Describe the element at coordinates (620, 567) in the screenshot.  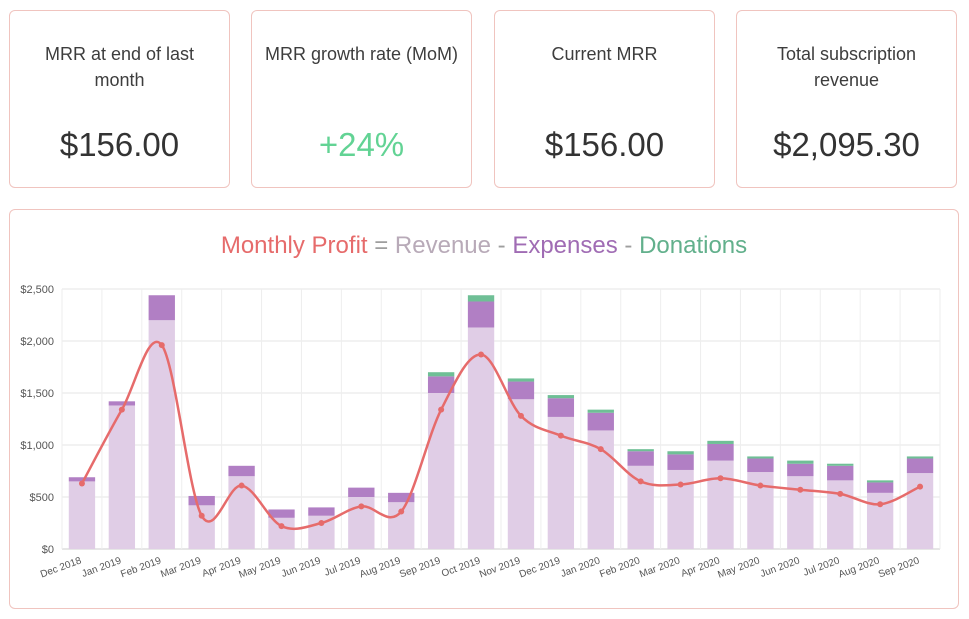
I see `x-tick-label: Feb 2020` at that location.